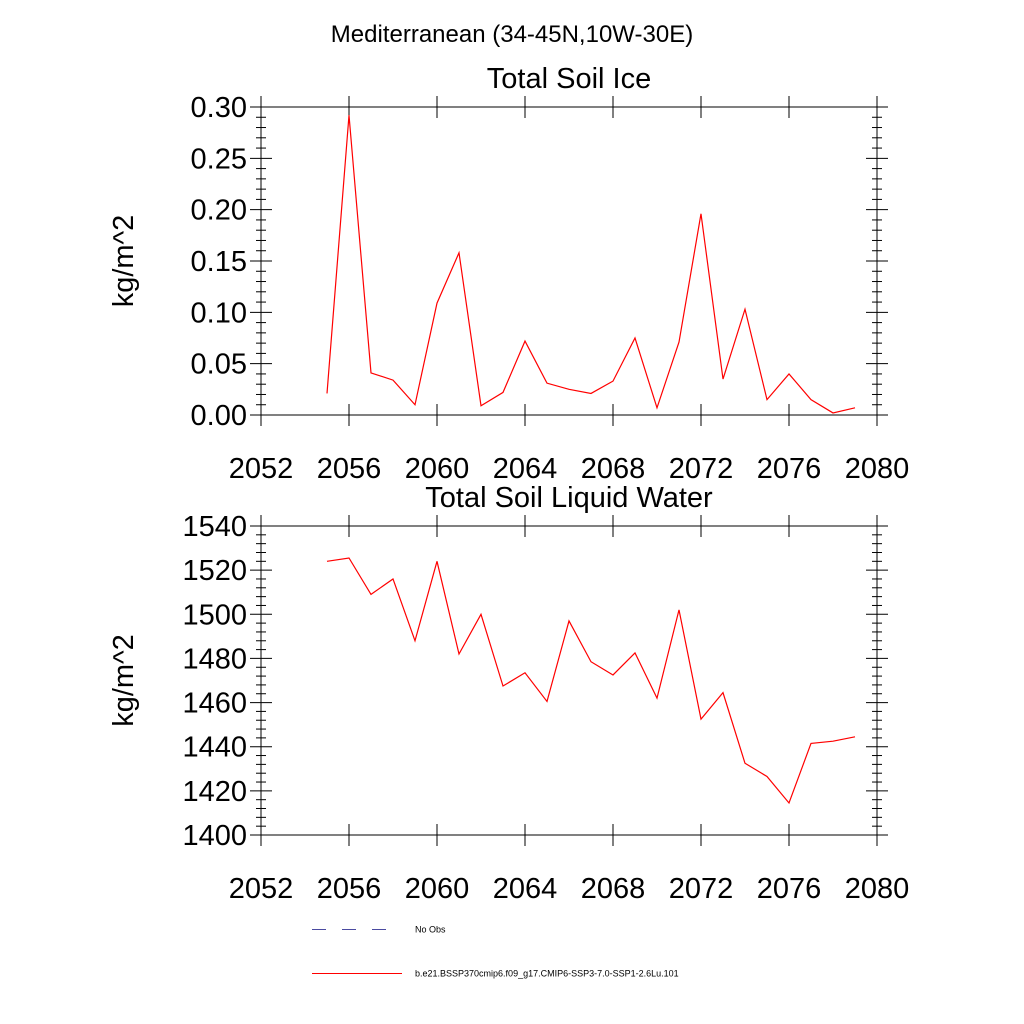  I want to click on chart-2-y-tick-label: 1540, so click(214, 527).